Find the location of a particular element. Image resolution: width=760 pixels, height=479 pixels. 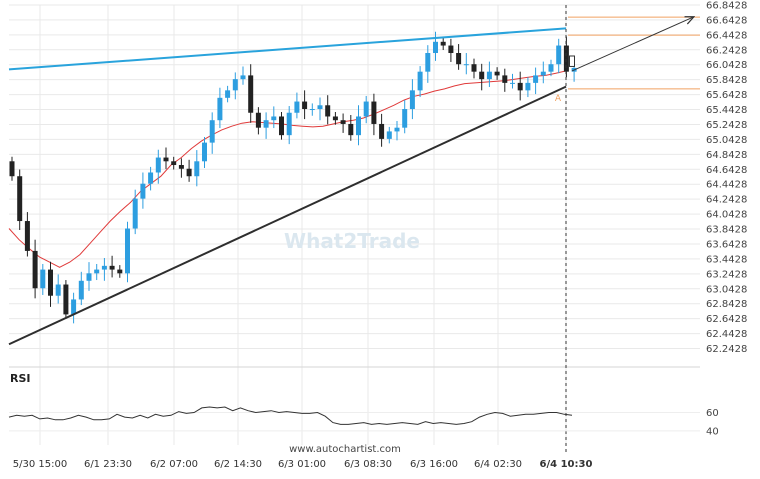

x-tick-label: 6/4 10:30 is located at coordinates (566, 464).